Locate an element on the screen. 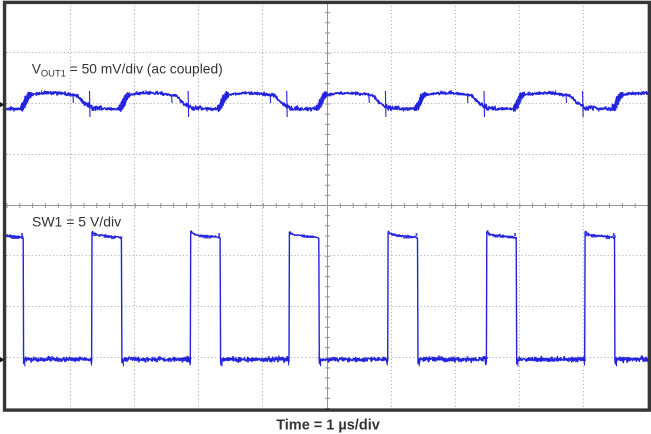 The image size is (651, 434). svg-text: SW1 = 5 V/div is located at coordinates (76, 221).